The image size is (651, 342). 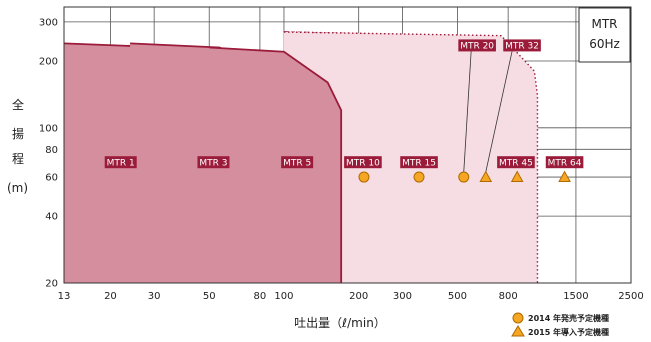 I want to click on y-tick-label-1: 40, so click(x=51, y=217).